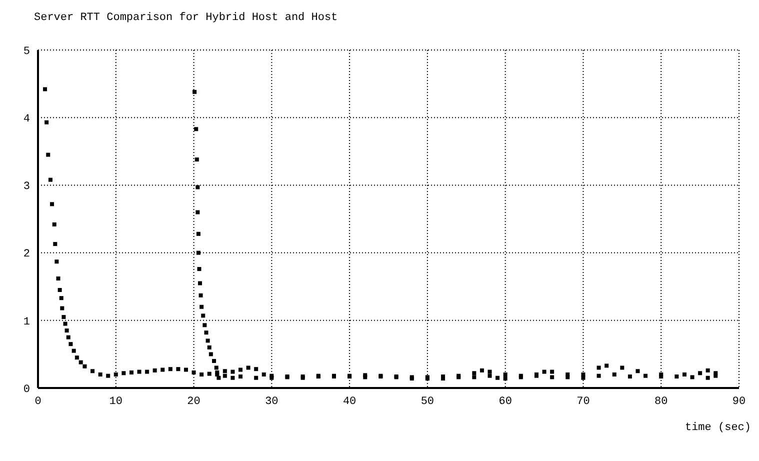  What do you see at coordinates (115, 402) in the screenshot?
I see `x-tick-label: 10` at bounding box center [115, 402].